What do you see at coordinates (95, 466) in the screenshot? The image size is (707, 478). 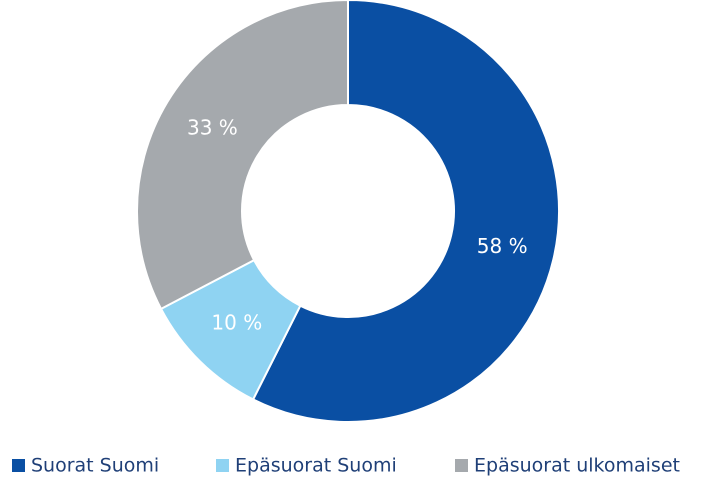 I see `legend-label: Suorat Suomi` at bounding box center [95, 466].